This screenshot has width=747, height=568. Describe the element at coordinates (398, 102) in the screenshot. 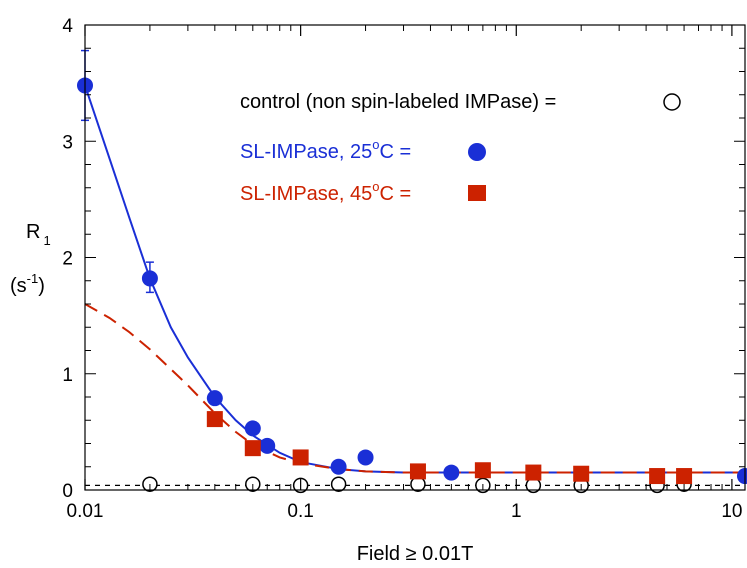

I see `legend-entry-control: control (non spin-labeled IMPase) =` at that location.